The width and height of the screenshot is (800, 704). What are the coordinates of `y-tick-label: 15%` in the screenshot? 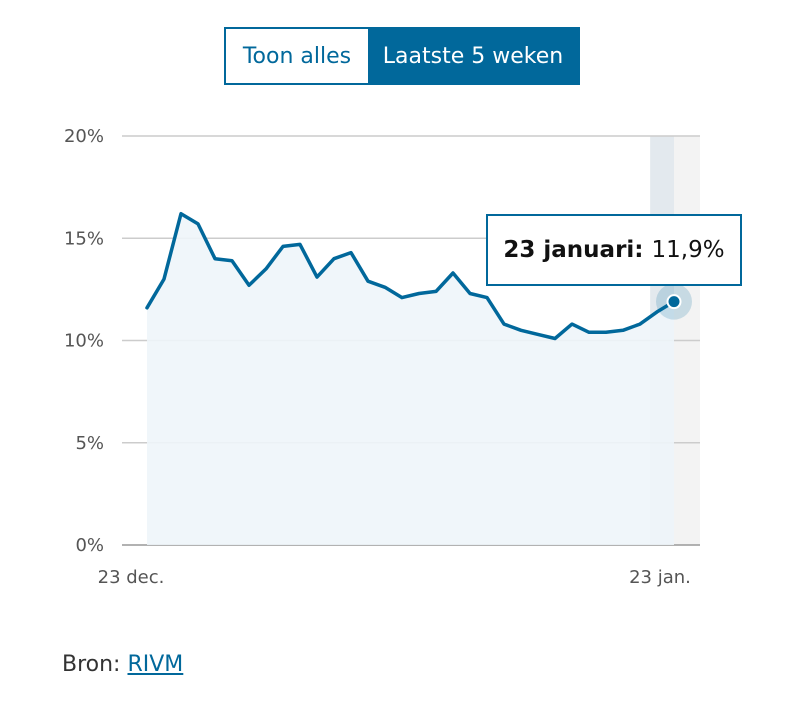 It's located at (84, 238).